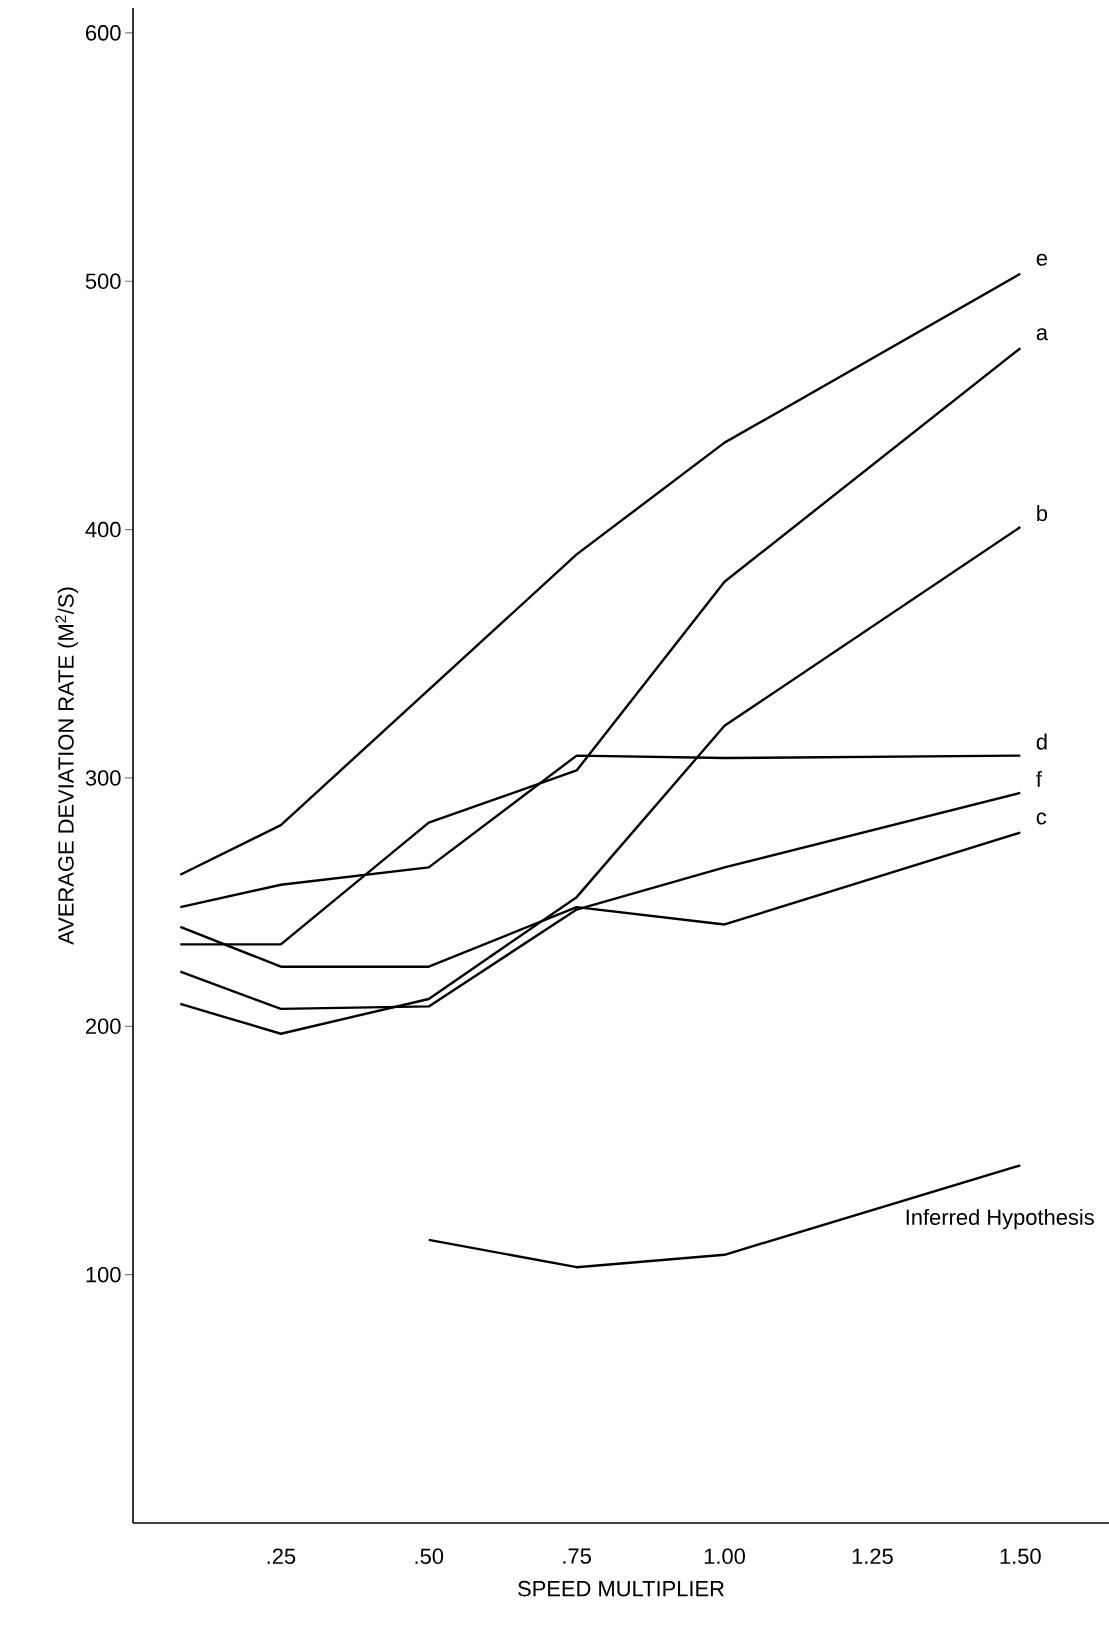 This screenshot has height=1649, width=1109. What do you see at coordinates (103, 1274) in the screenshot?
I see `y-tick-label: 100` at bounding box center [103, 1274].